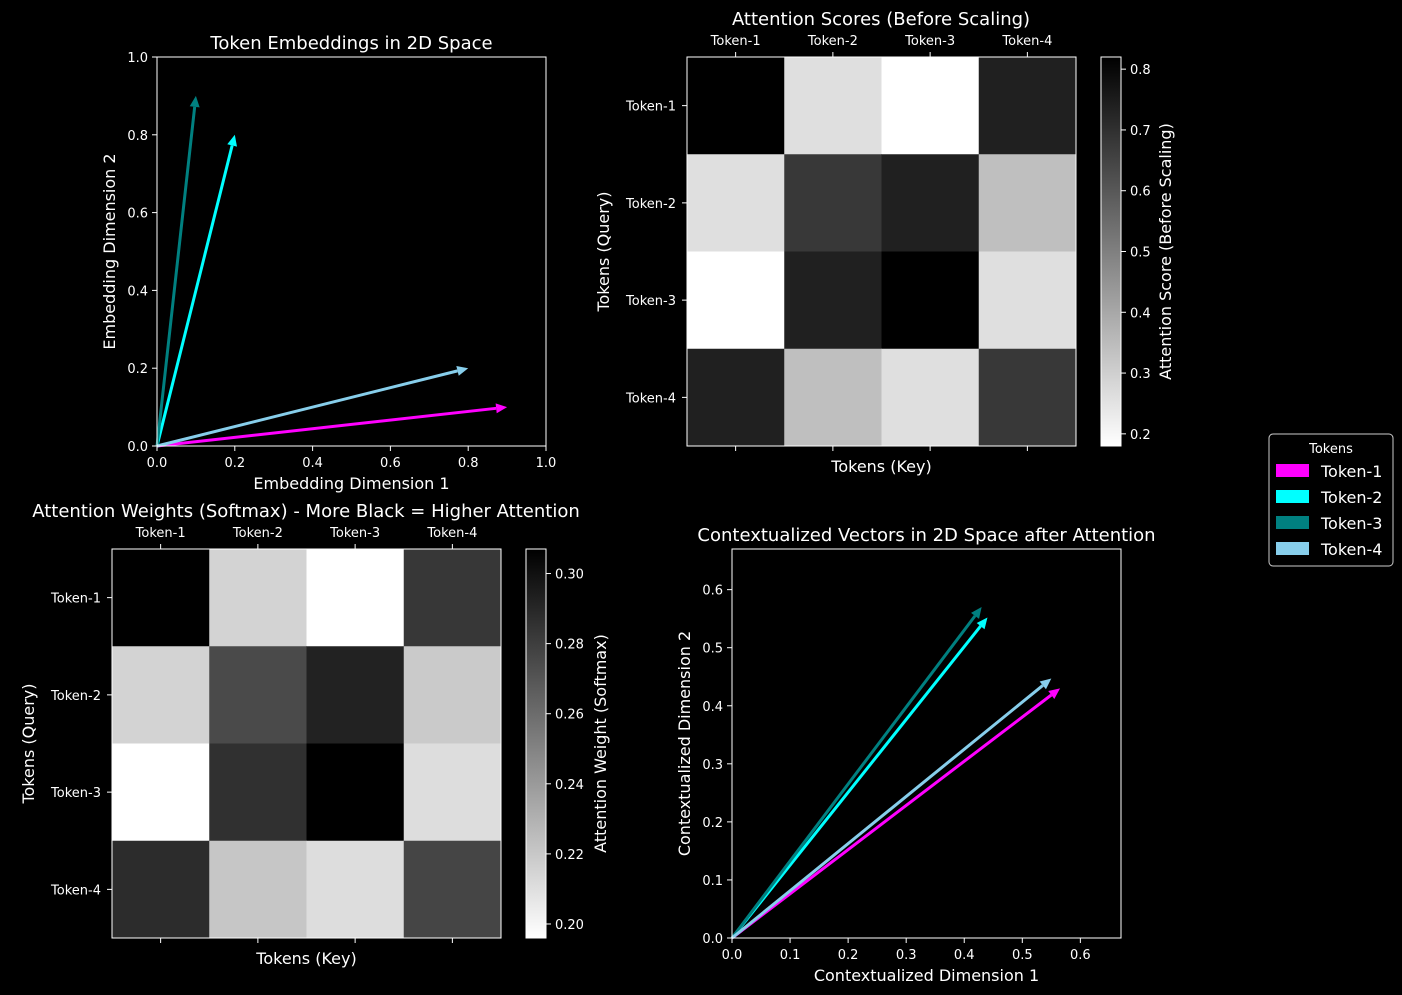 The image size is (1402, 995). Describe the element at coordinates (684, 743) in the screenshot. I see `y-axis-label: Contextualized Dimension 2` at that location.